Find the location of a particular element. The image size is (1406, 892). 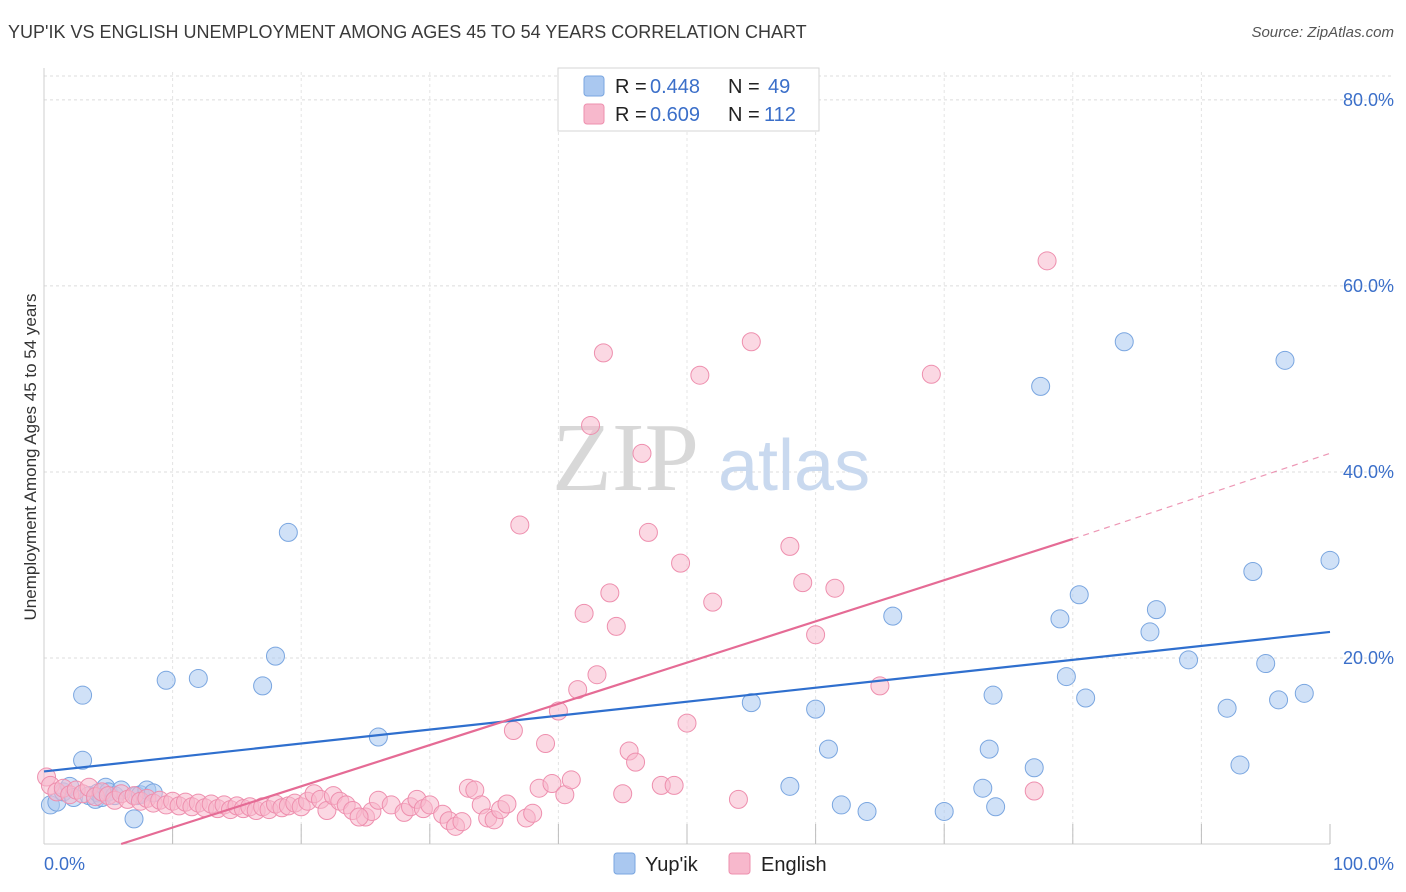

x-tick-labels: 0.0% 100.0% is located at coordinates (719, 864).